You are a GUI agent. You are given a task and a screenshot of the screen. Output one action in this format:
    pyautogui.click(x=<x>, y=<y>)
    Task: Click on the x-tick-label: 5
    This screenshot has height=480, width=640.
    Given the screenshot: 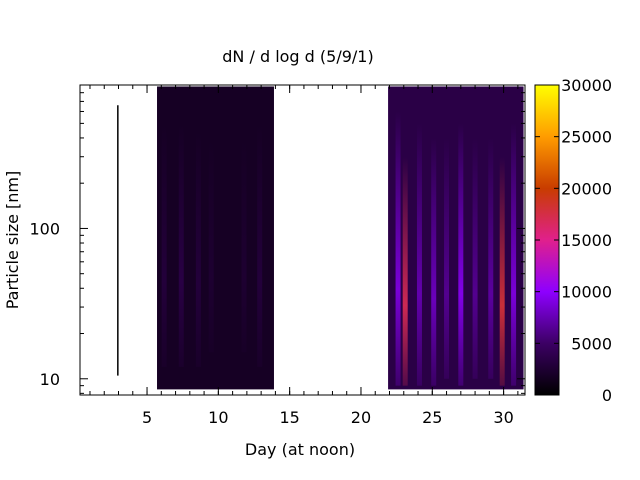 What is the action you would take?
    pyautogui.click(x=147, y=417)
    